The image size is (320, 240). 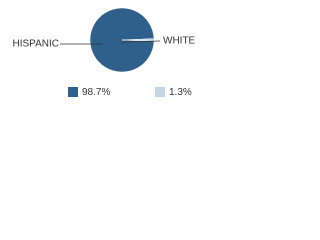 What do you see at coordinates (179, 41) in the screenshot?
I see `slice-label: WHITE` at bounding box center [179, 41].